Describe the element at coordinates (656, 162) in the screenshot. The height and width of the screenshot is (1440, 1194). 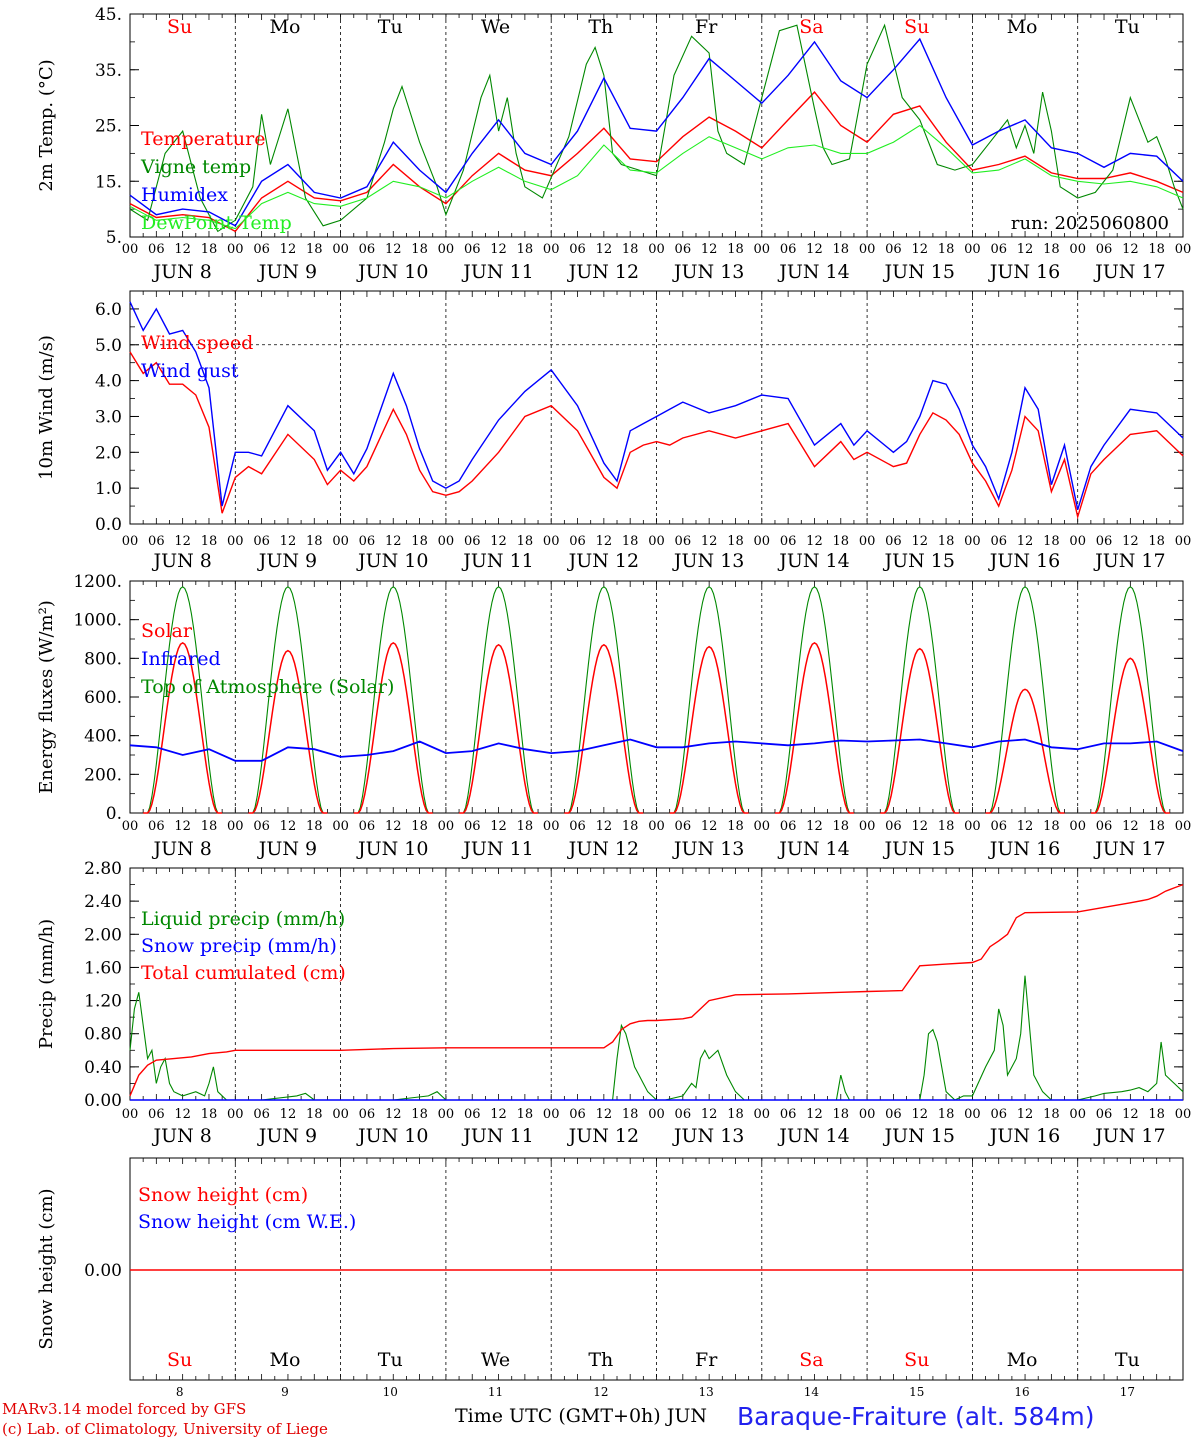
I see `temperature-line` at that location.